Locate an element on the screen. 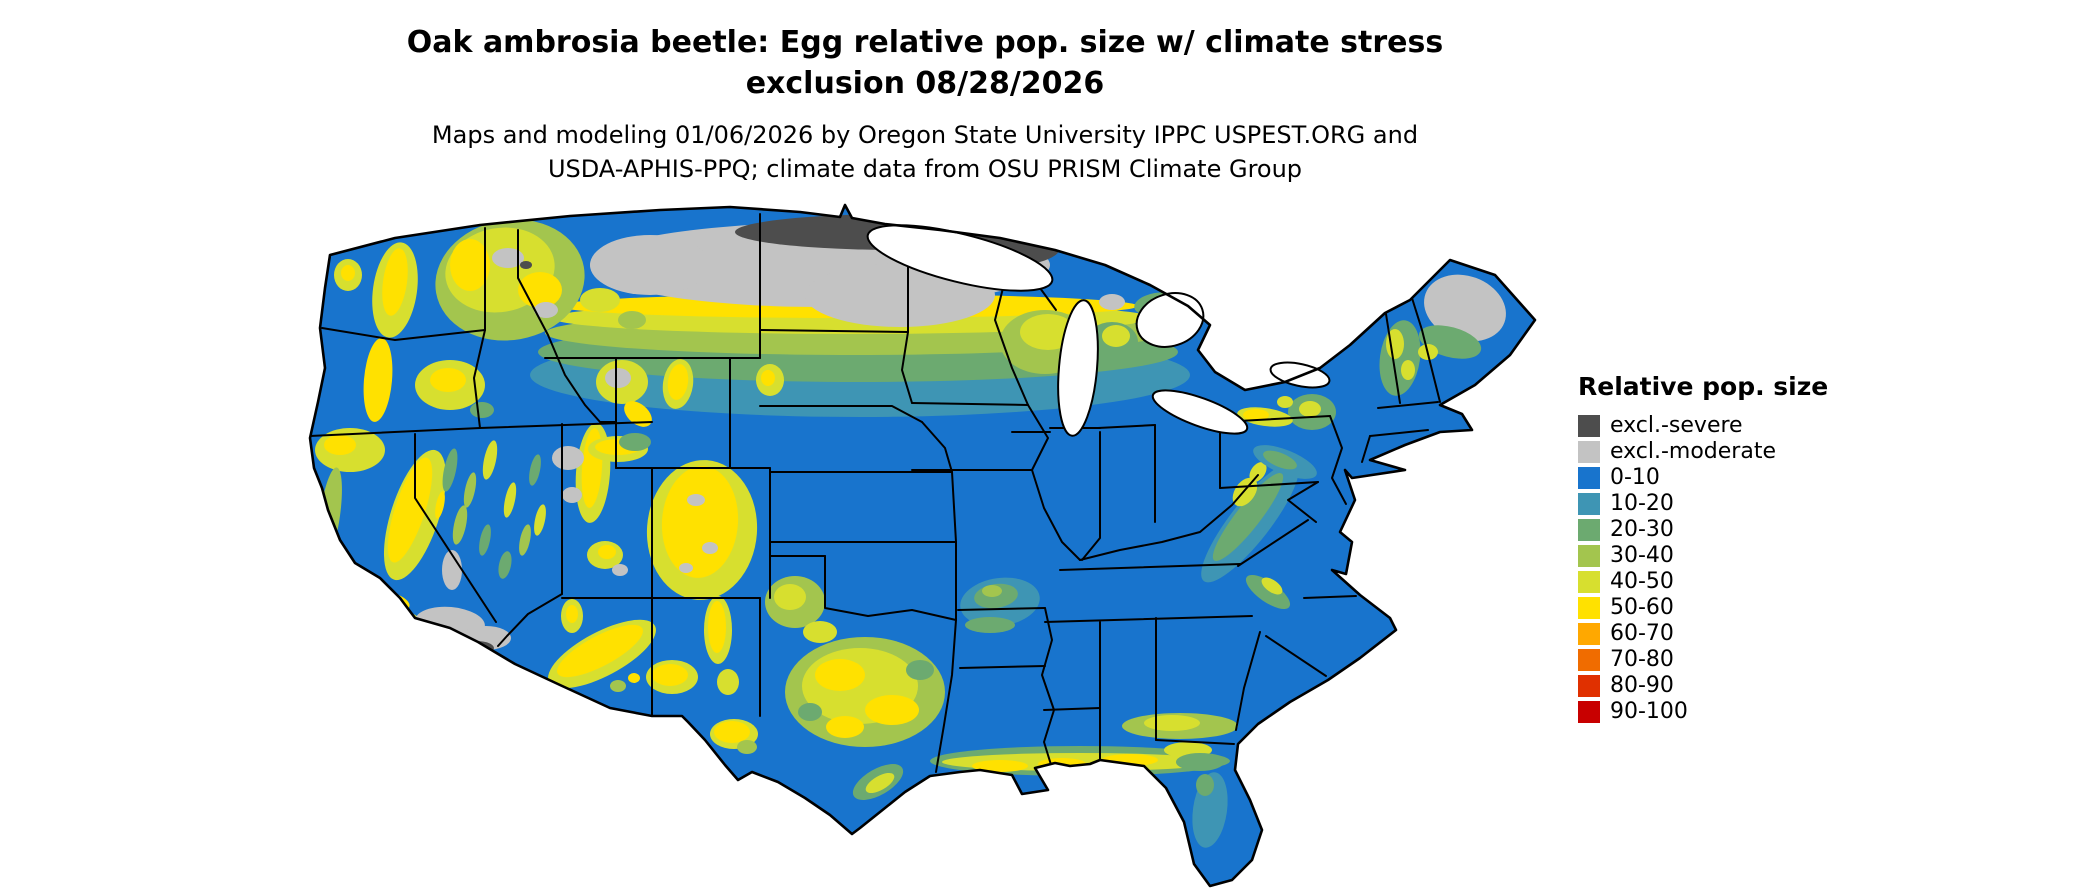 This screenshot has width=2100, height=892. legend-item: 40-50 is located at coordinates (1703, 582).